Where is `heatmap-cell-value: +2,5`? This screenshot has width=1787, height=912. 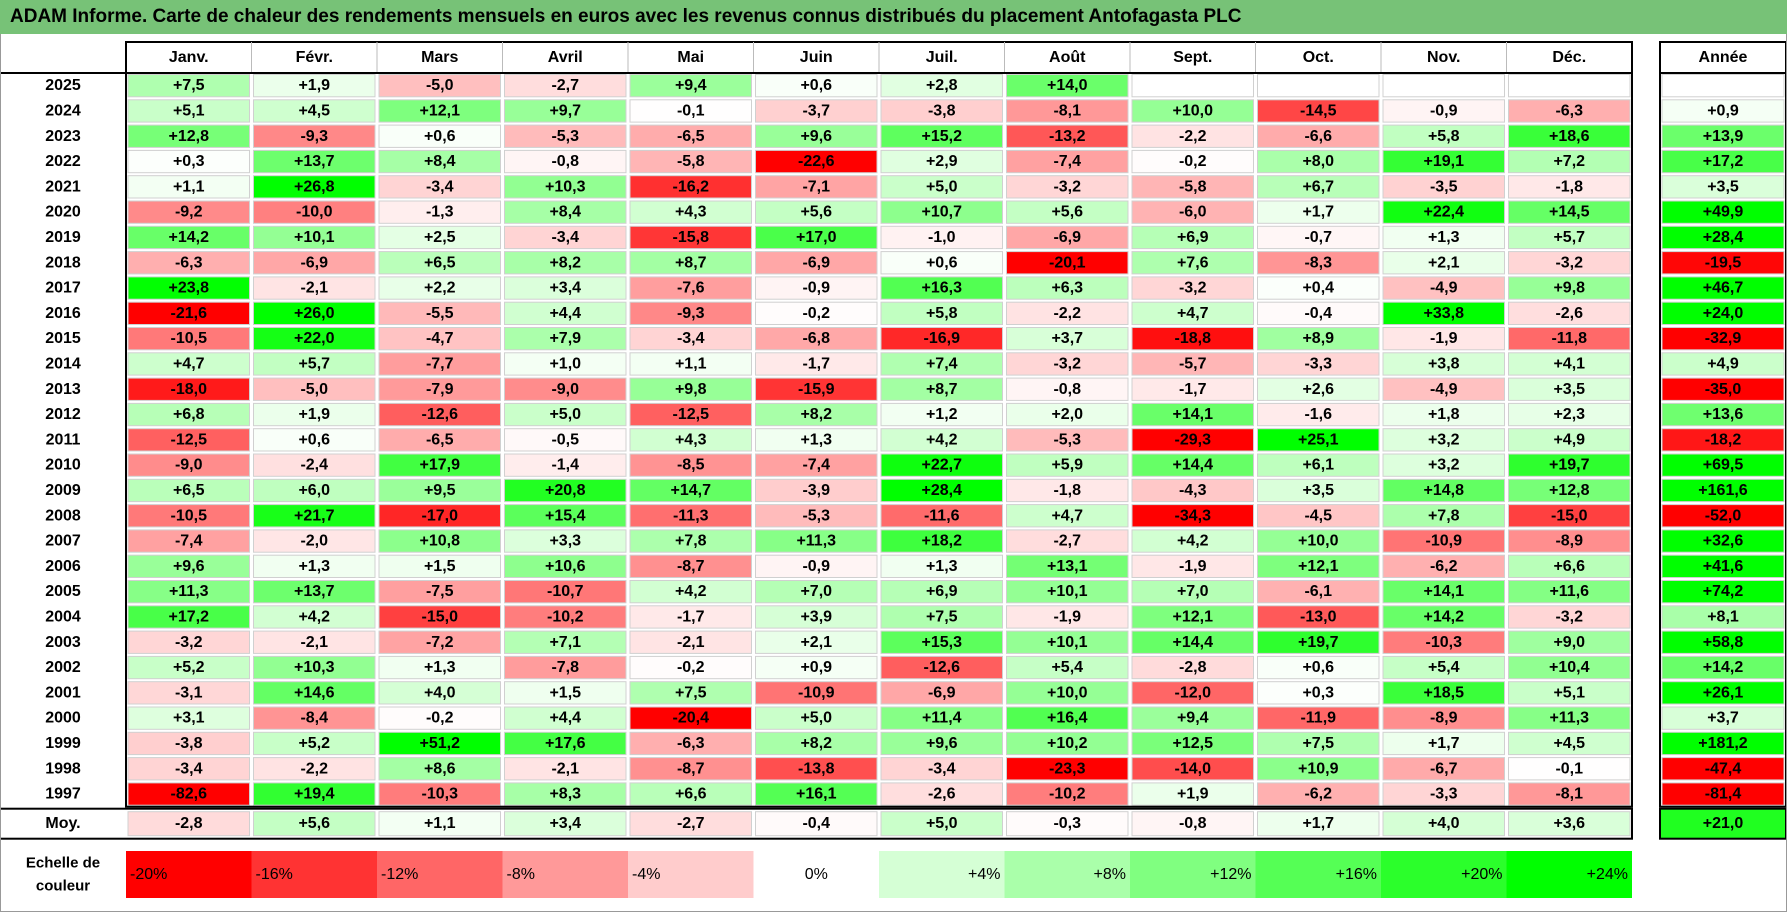 heatmap-cell-value: +2,5 is located at coordinates (440, 237).